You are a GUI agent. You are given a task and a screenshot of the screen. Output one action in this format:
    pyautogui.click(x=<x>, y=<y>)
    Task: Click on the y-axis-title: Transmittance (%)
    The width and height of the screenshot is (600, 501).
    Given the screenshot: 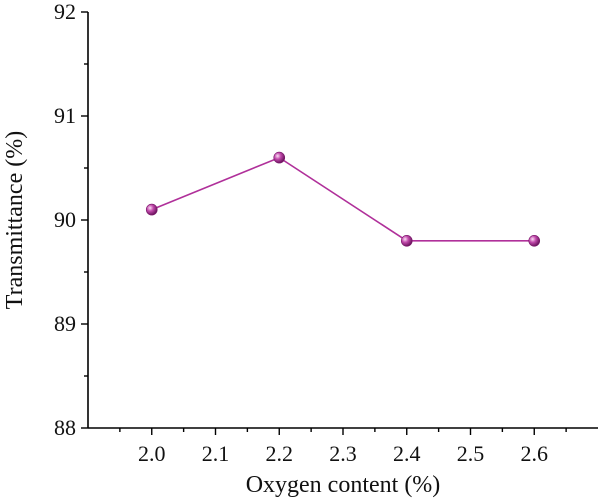 What is the action you would take?
    pyautogui.click(x=15, y=220)
    